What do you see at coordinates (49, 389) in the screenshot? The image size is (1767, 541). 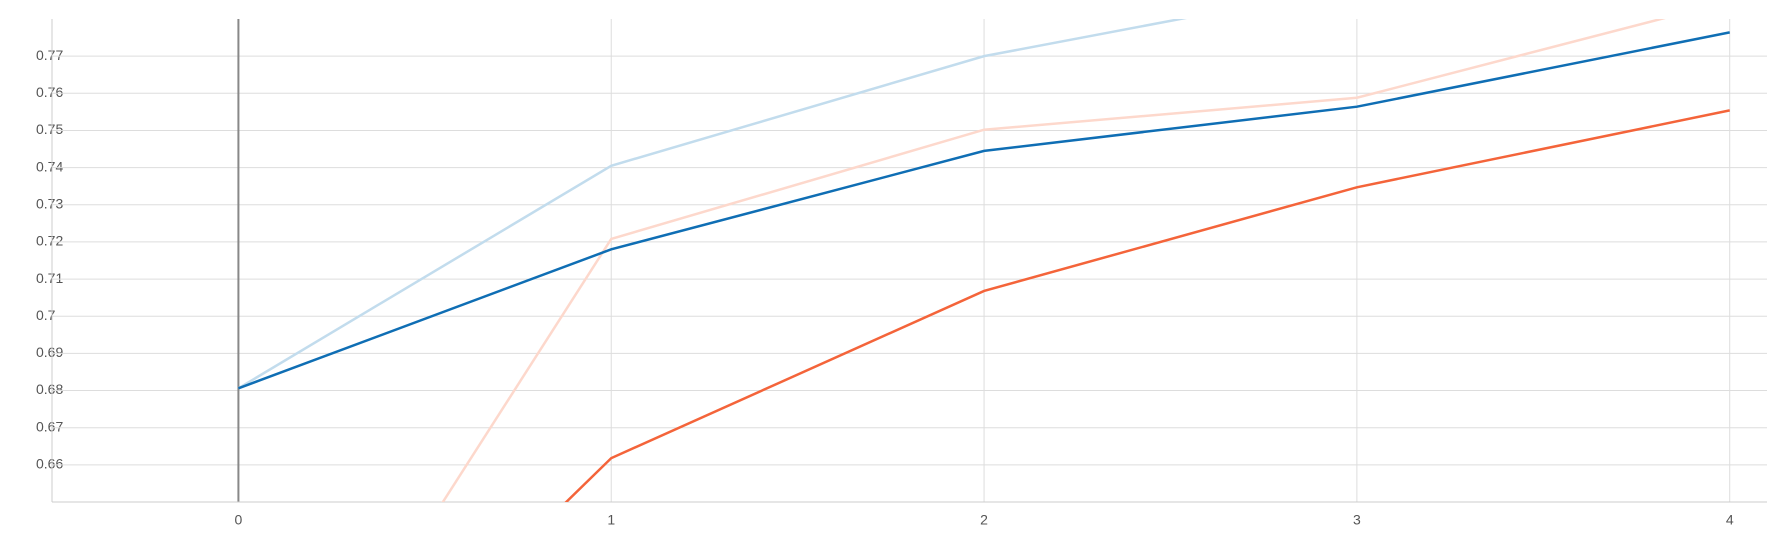 I see `y-tick-label: 0.68` at bounding box center [49, 389].